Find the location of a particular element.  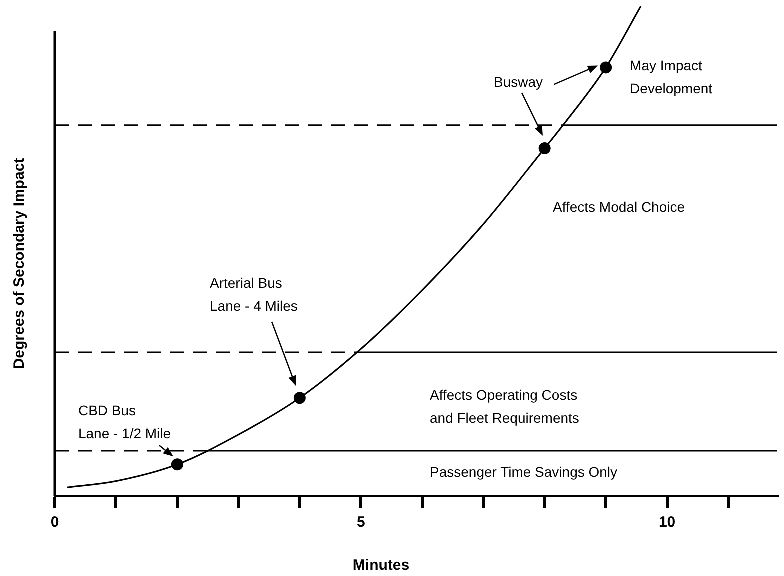

annotation: May Impact Development is located at coordinates (671, 77).